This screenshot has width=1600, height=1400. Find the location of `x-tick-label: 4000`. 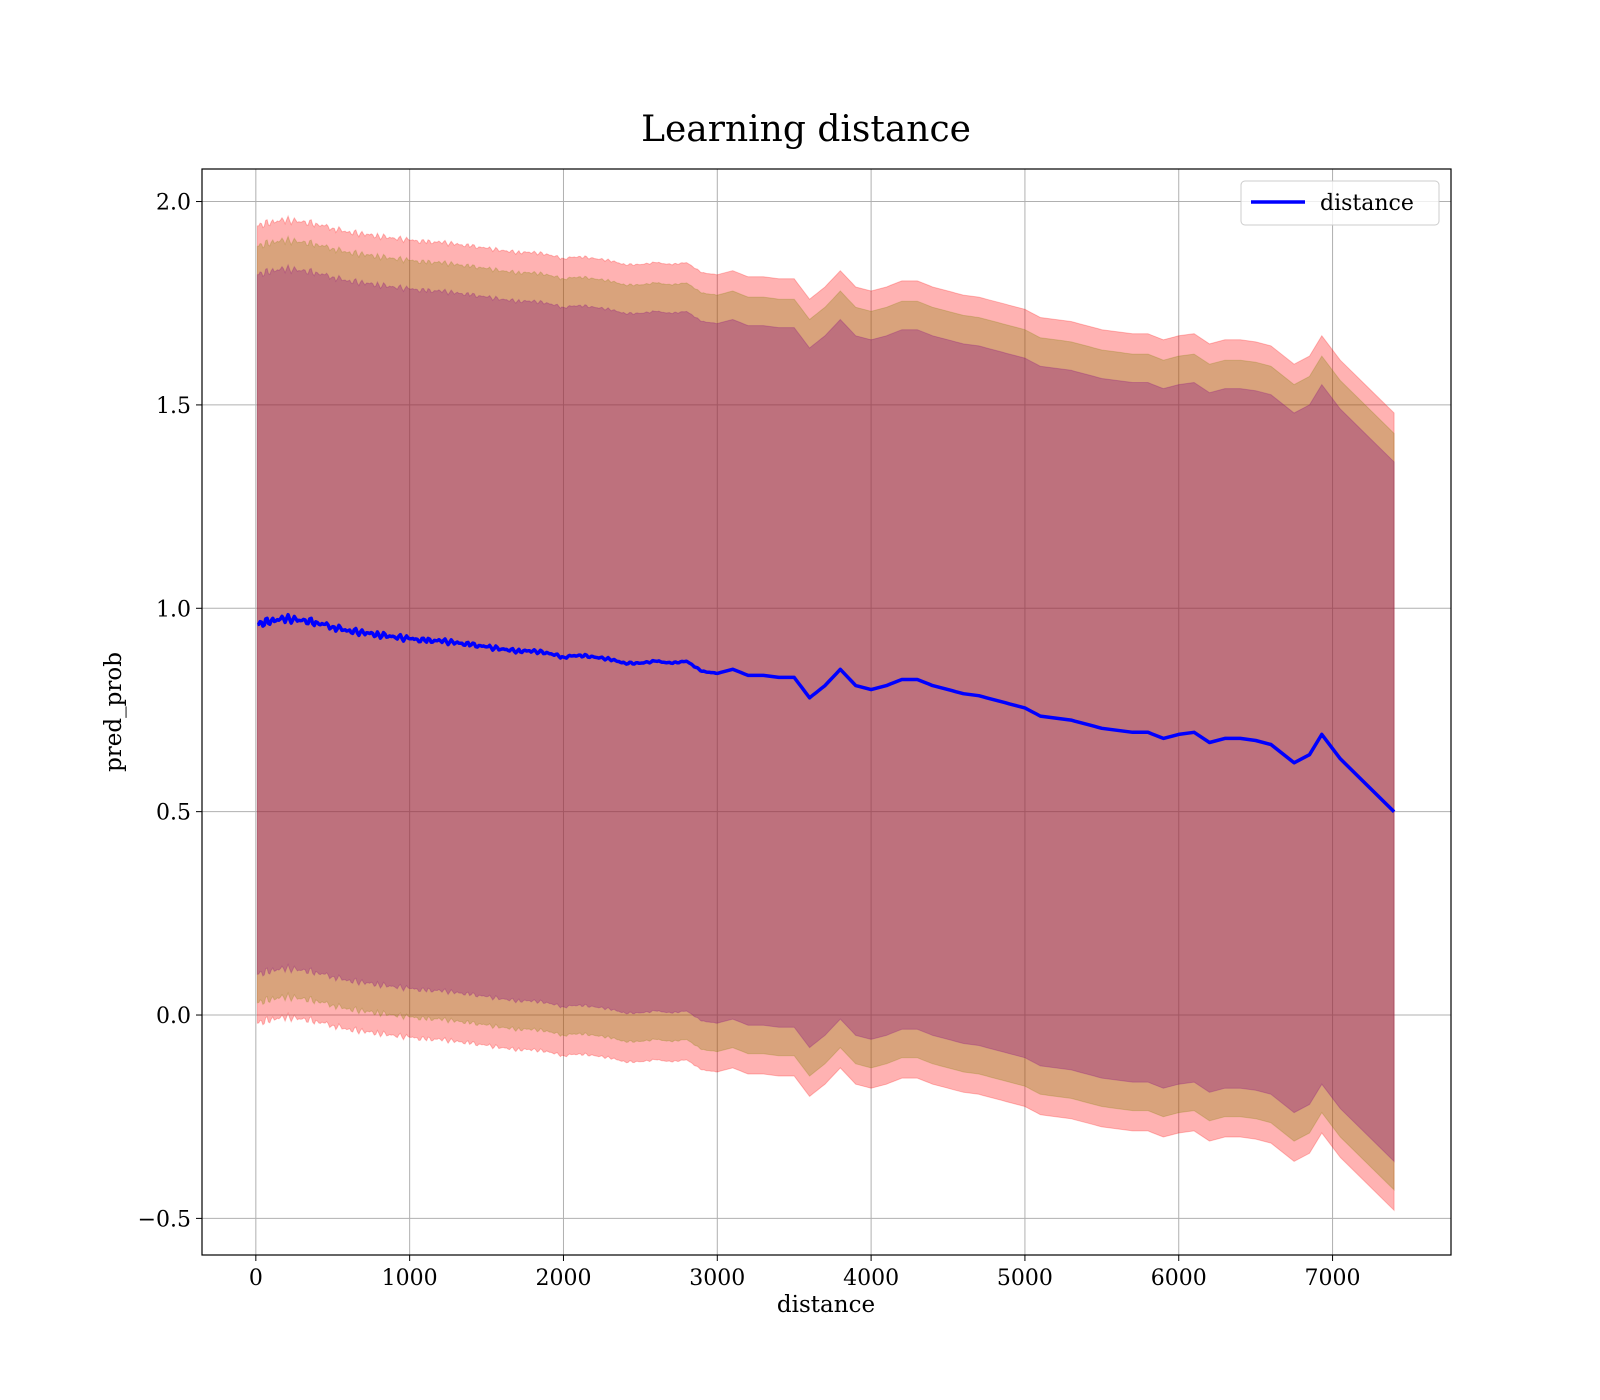

x-tick-label: 4000 is located at coordinates (871, 1278).